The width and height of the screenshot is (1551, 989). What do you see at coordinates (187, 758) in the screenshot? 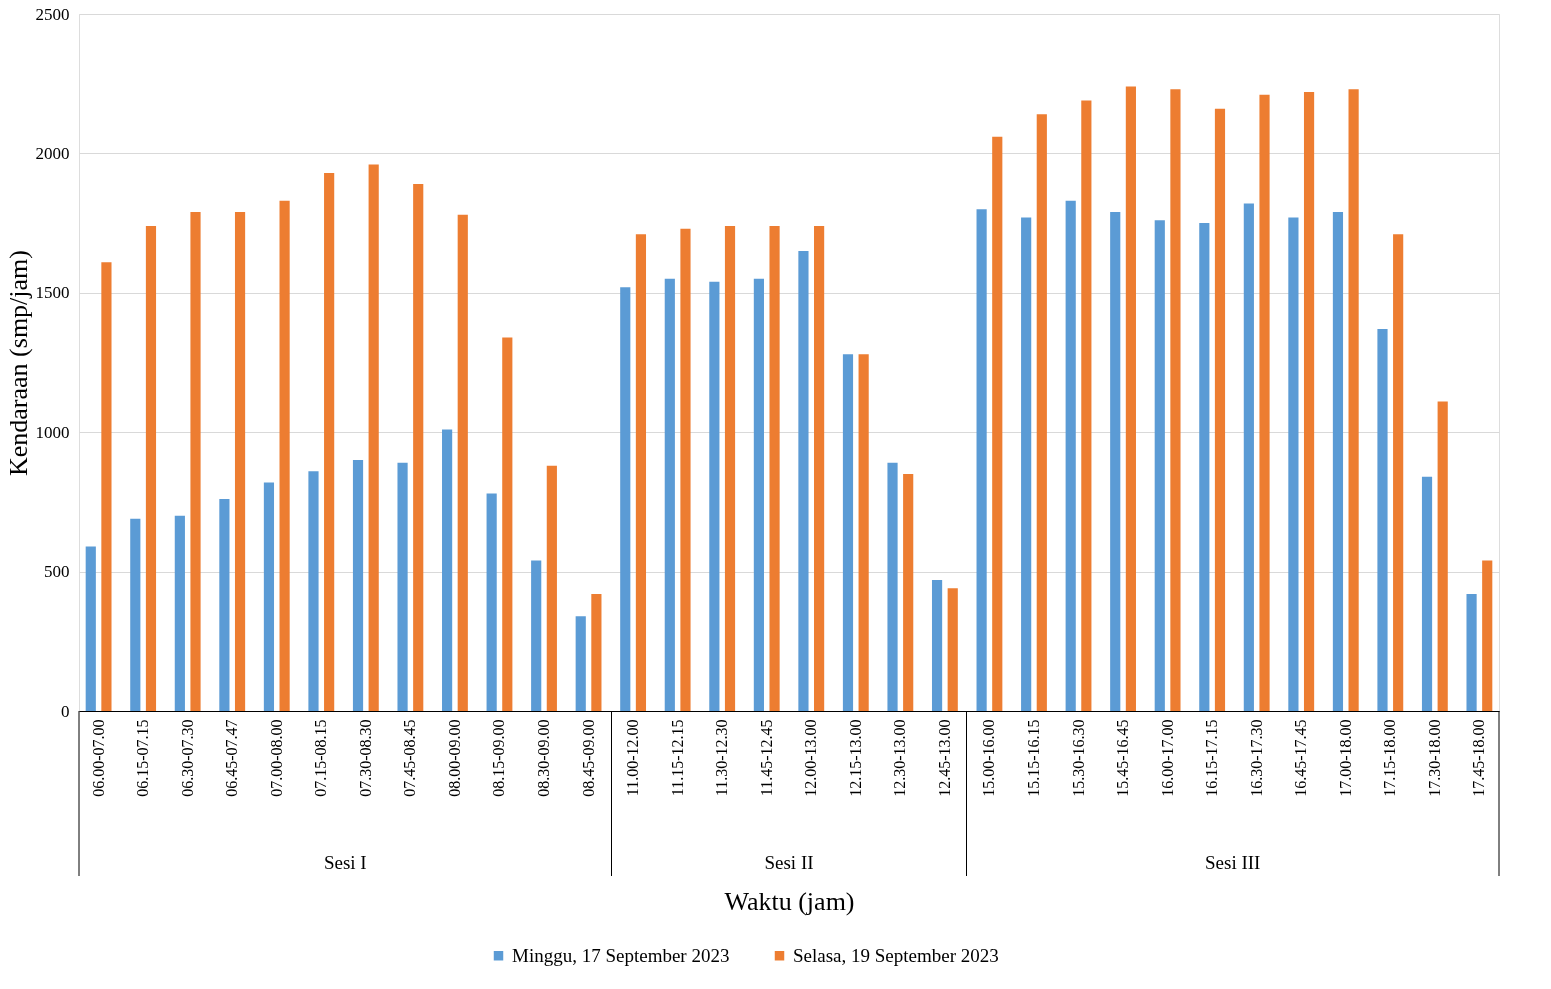
I see `x-tick-label: 06.30-07.30` at bounding box center [187, 758].